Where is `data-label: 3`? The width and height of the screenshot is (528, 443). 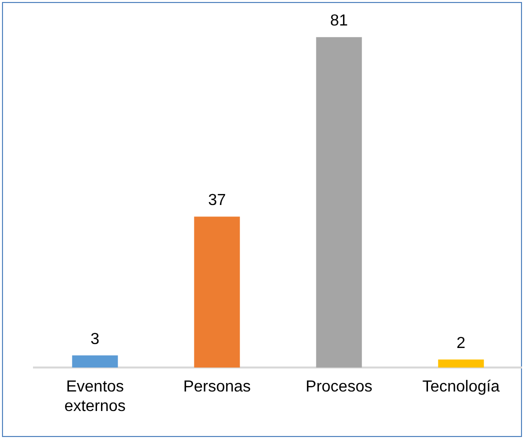
data-label: 3 is located at coordinates (95, 339).